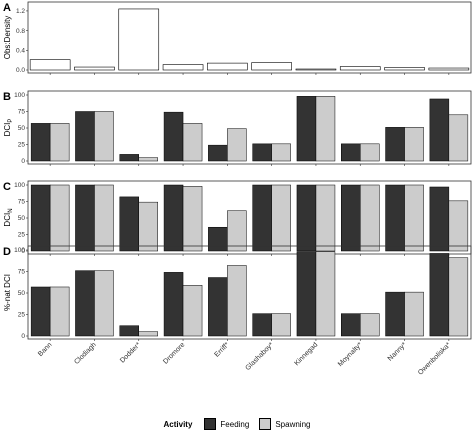 This screenshot has height=437, width=474. I want to click on panel-b-tick-label: 100, so click(19, 95).